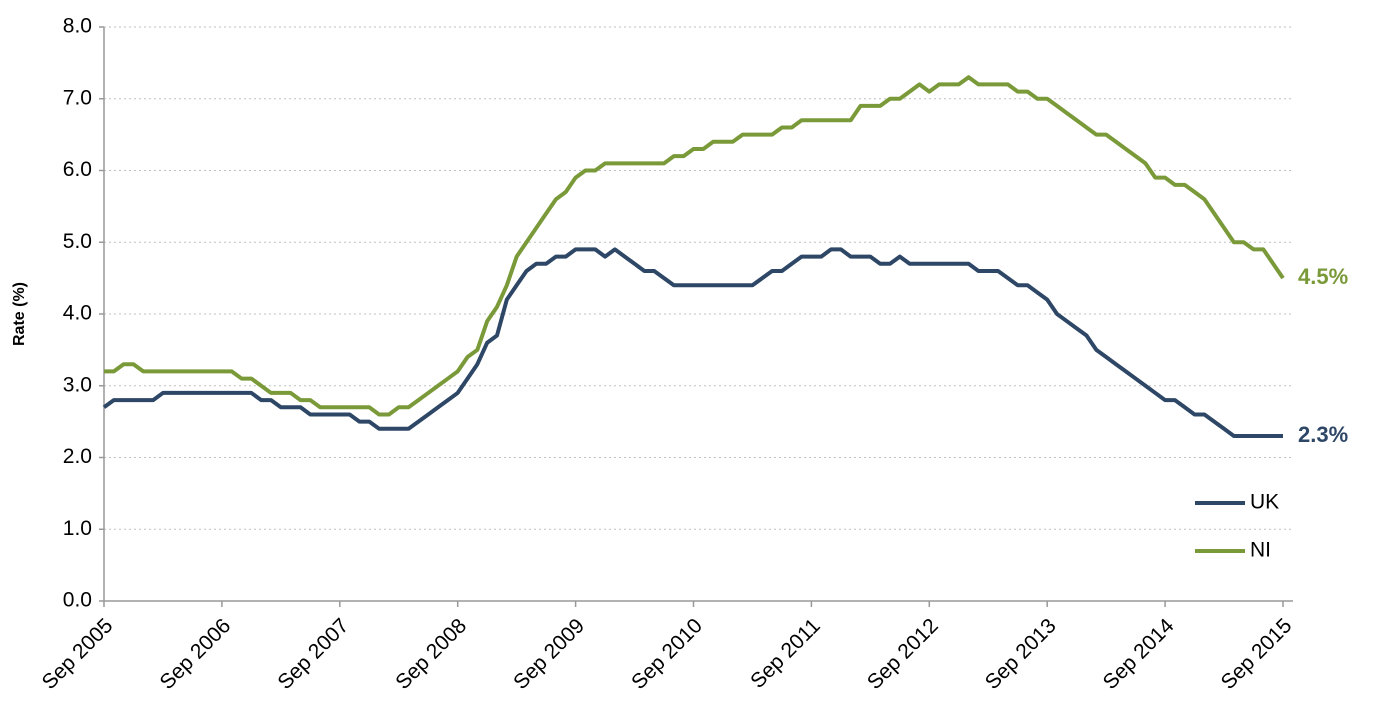  What do you see at coordinates (77, 313) in the screenshot?
I see `y-tick-label: 4.0` at bounding box center [77, 313].